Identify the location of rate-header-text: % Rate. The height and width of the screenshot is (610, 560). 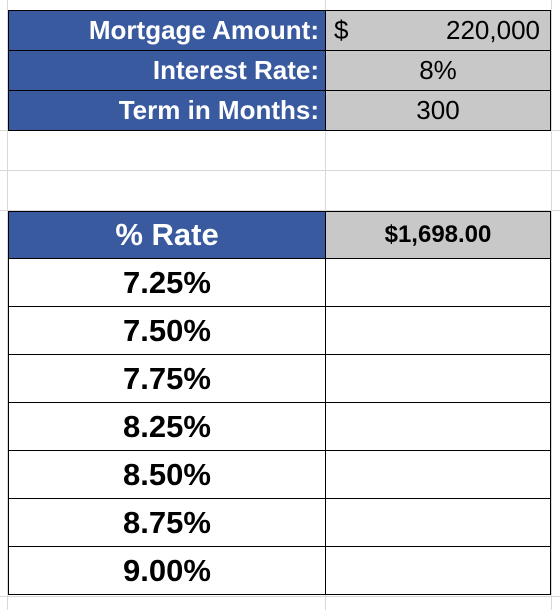
(167, 234).